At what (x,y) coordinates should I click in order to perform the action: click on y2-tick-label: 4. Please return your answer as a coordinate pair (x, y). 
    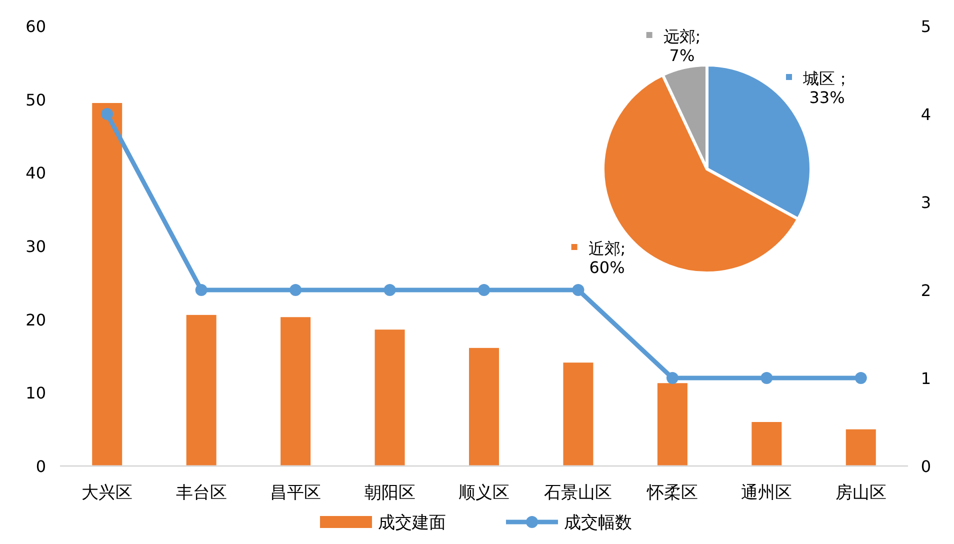
    Looking at the image, I should click on (926, 114).